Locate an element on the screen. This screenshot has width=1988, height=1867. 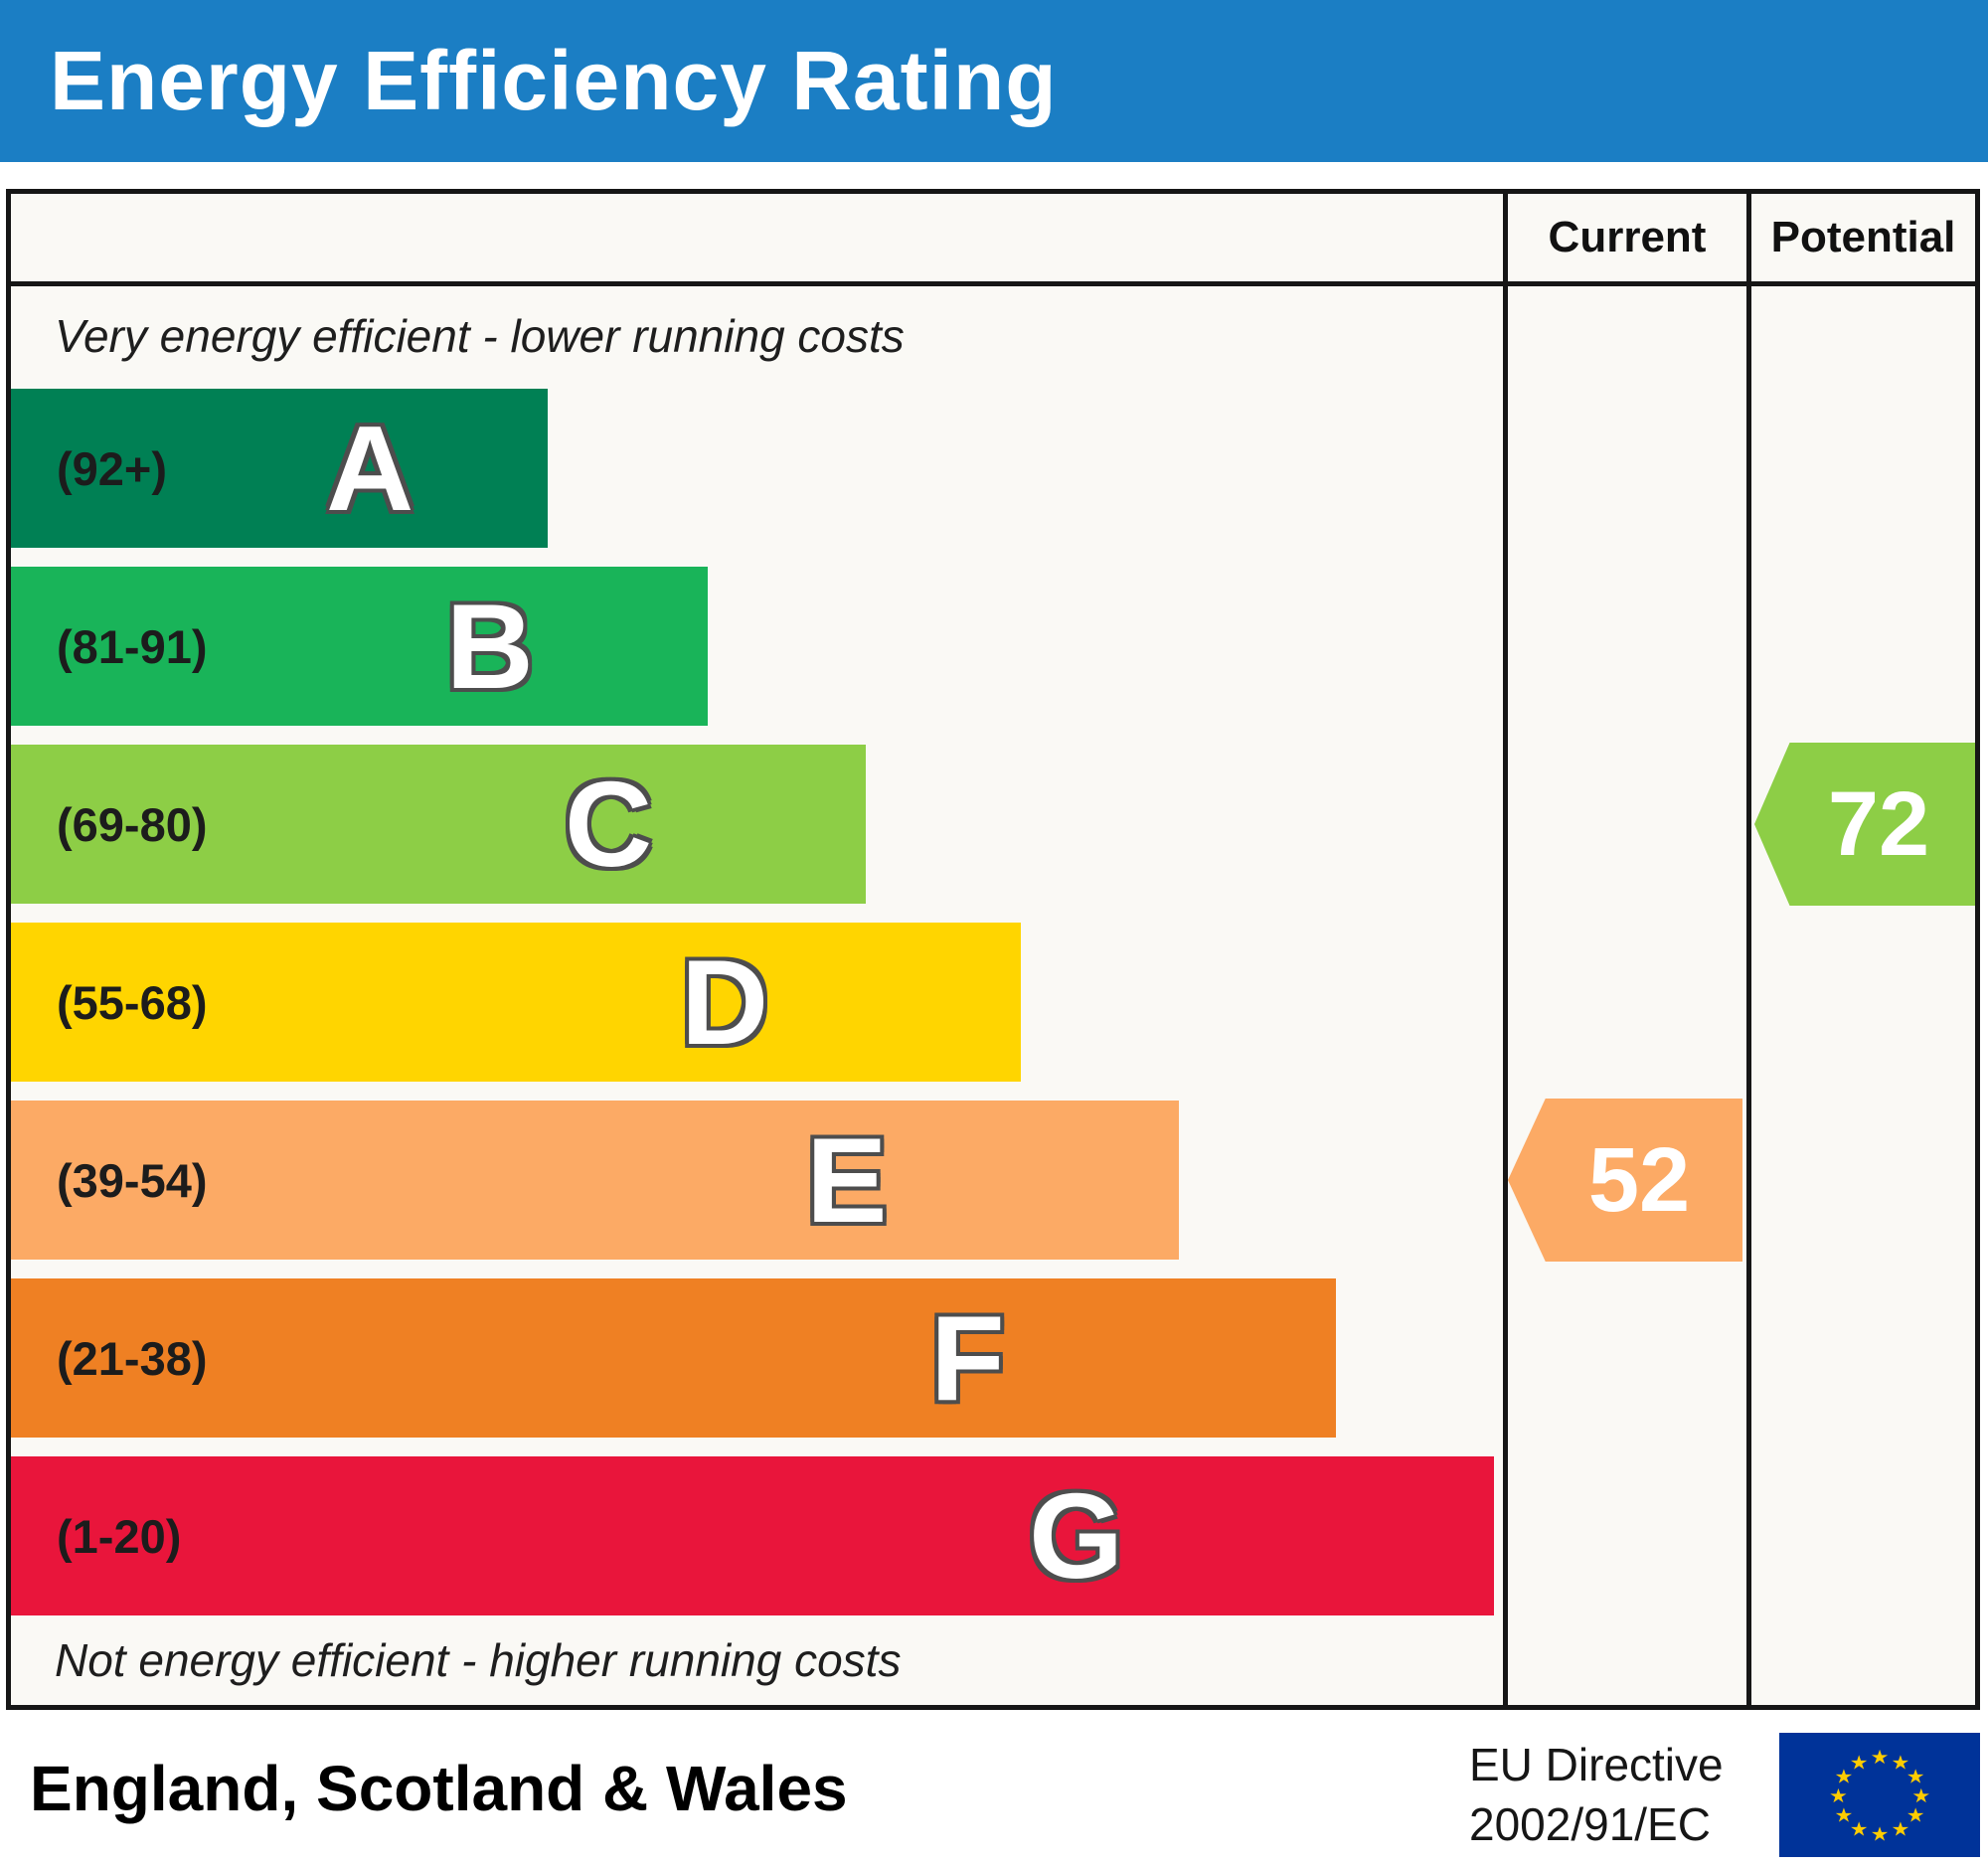
header-divider-line is located at coordinates (993, 283).